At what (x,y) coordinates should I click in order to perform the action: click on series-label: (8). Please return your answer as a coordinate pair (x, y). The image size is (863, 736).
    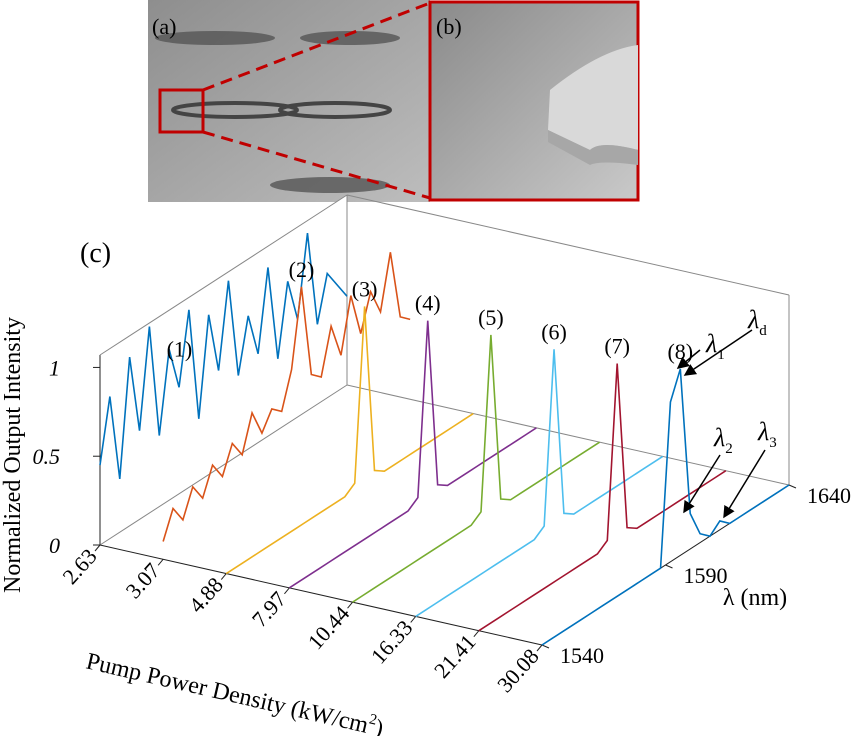
    Looking at the image, I should click on (680, 351).